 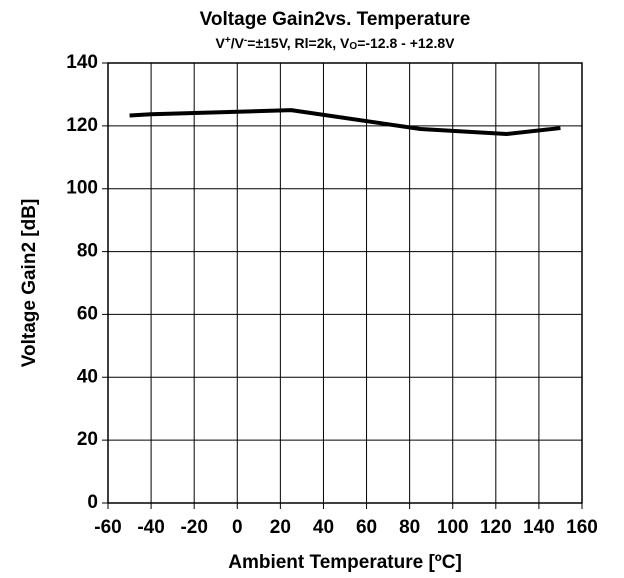 I want to click on y-tick-label: 100, so click(x=82, y=188).